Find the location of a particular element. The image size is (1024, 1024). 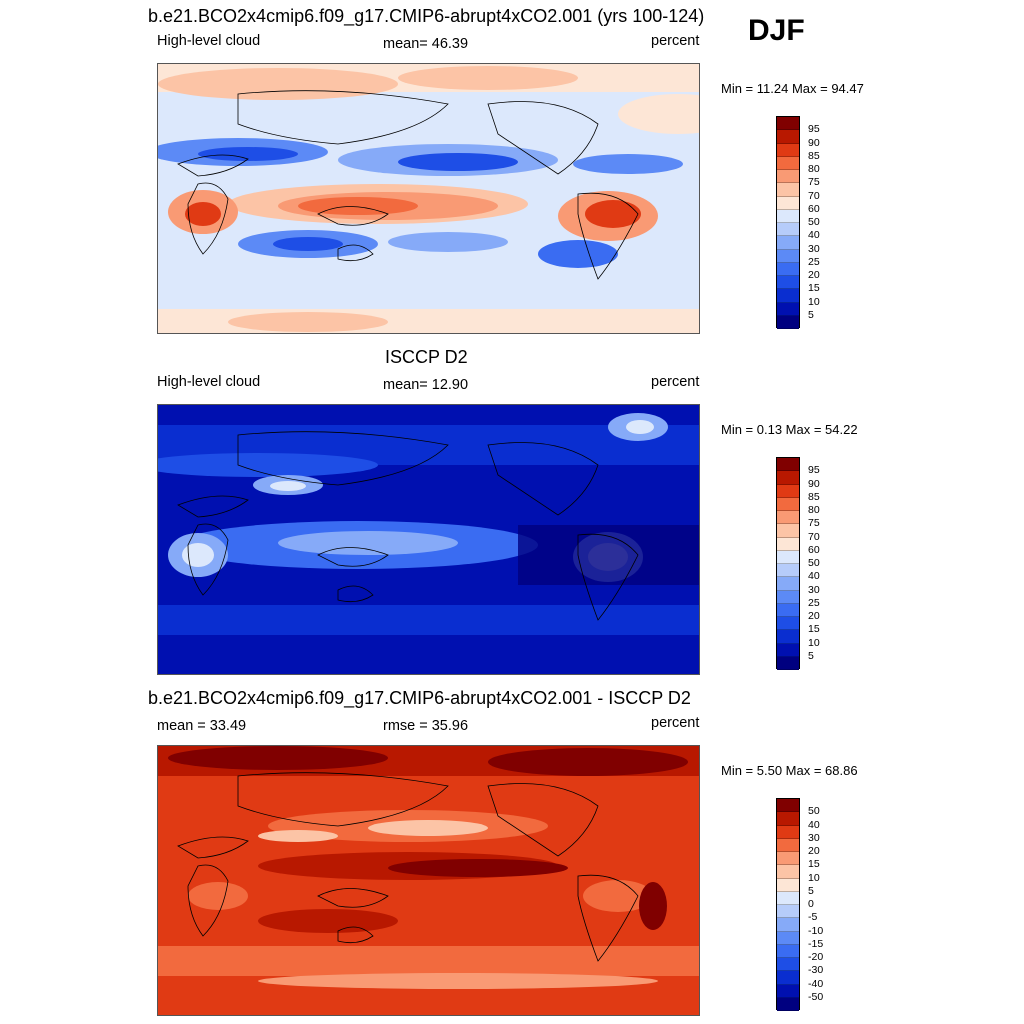

panel-1-left-label: High-level cloud is located at coordinates (209, 41).